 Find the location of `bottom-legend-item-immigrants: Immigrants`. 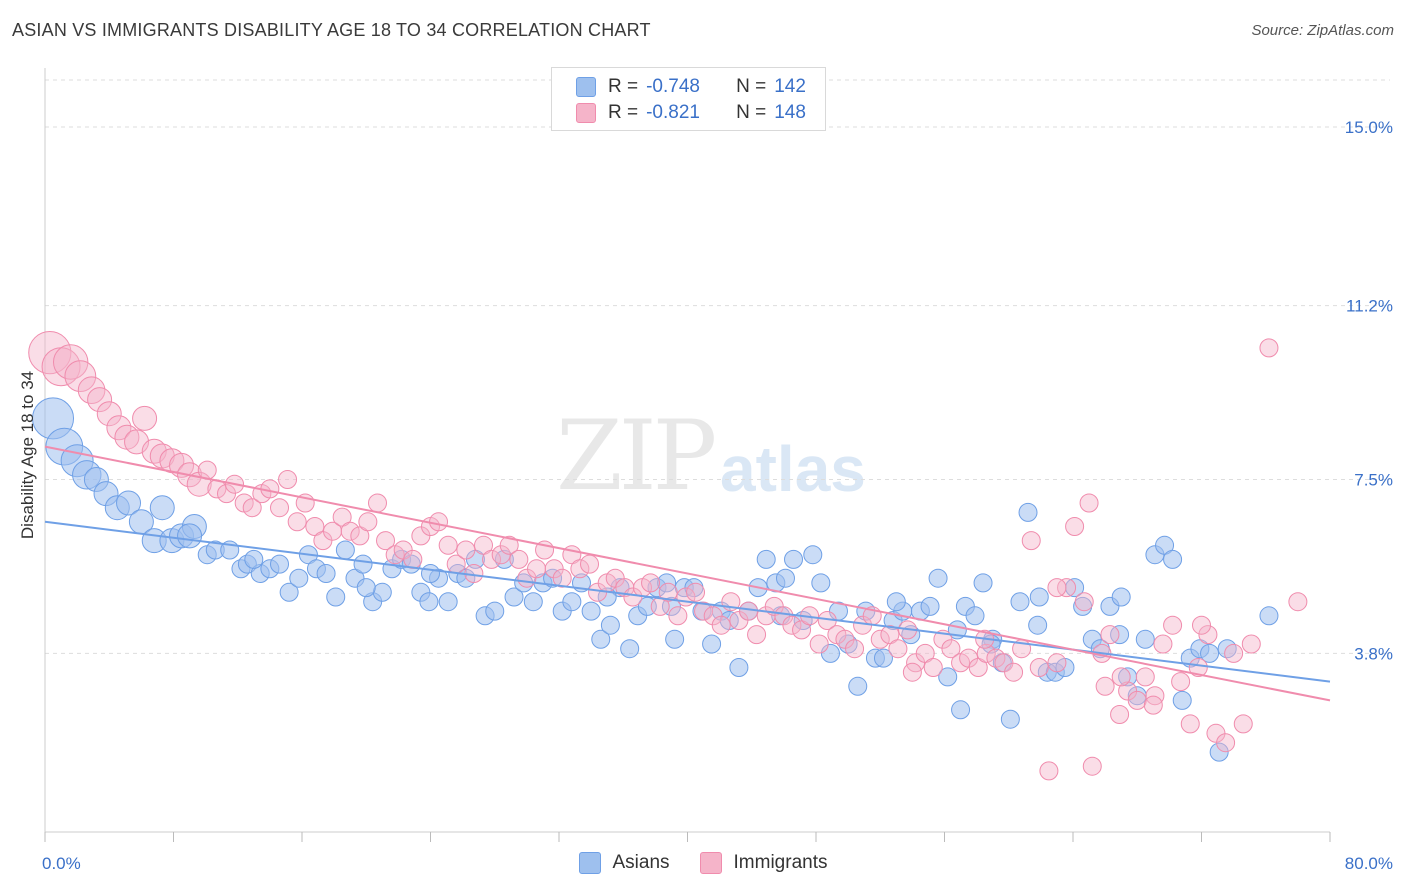

bottom-legend-item-immigrants: Immigrants is located at coordinates (763, 863).